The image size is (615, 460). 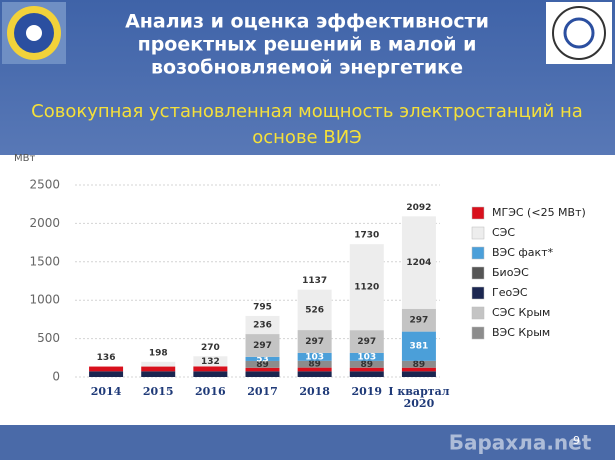 I want to click on legend-label: ВЭС Крым, so click(x=521, y=332).